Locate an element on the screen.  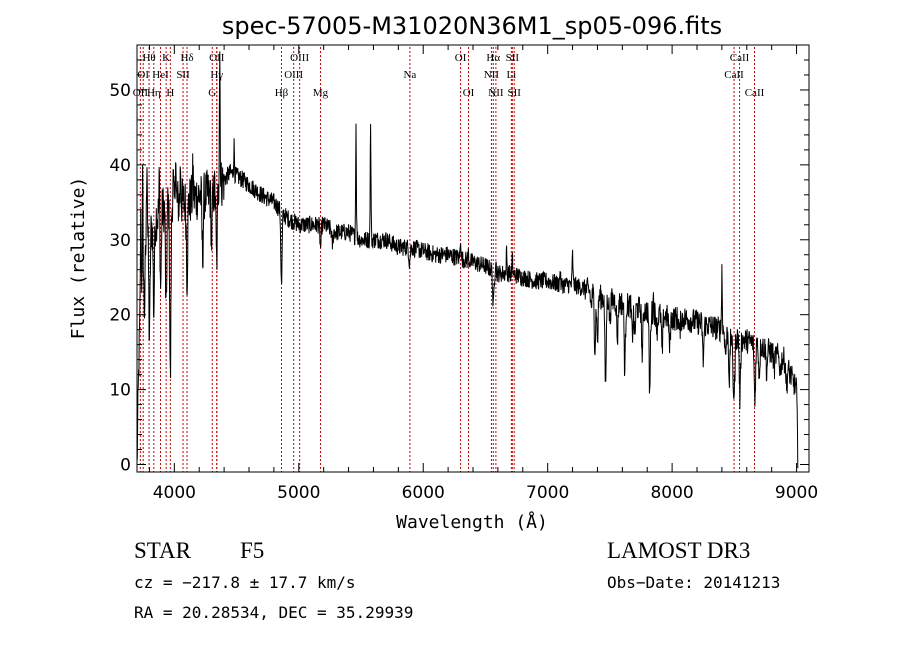
survey-name: LAMOST DR3 is located at coordinates (679, 550).